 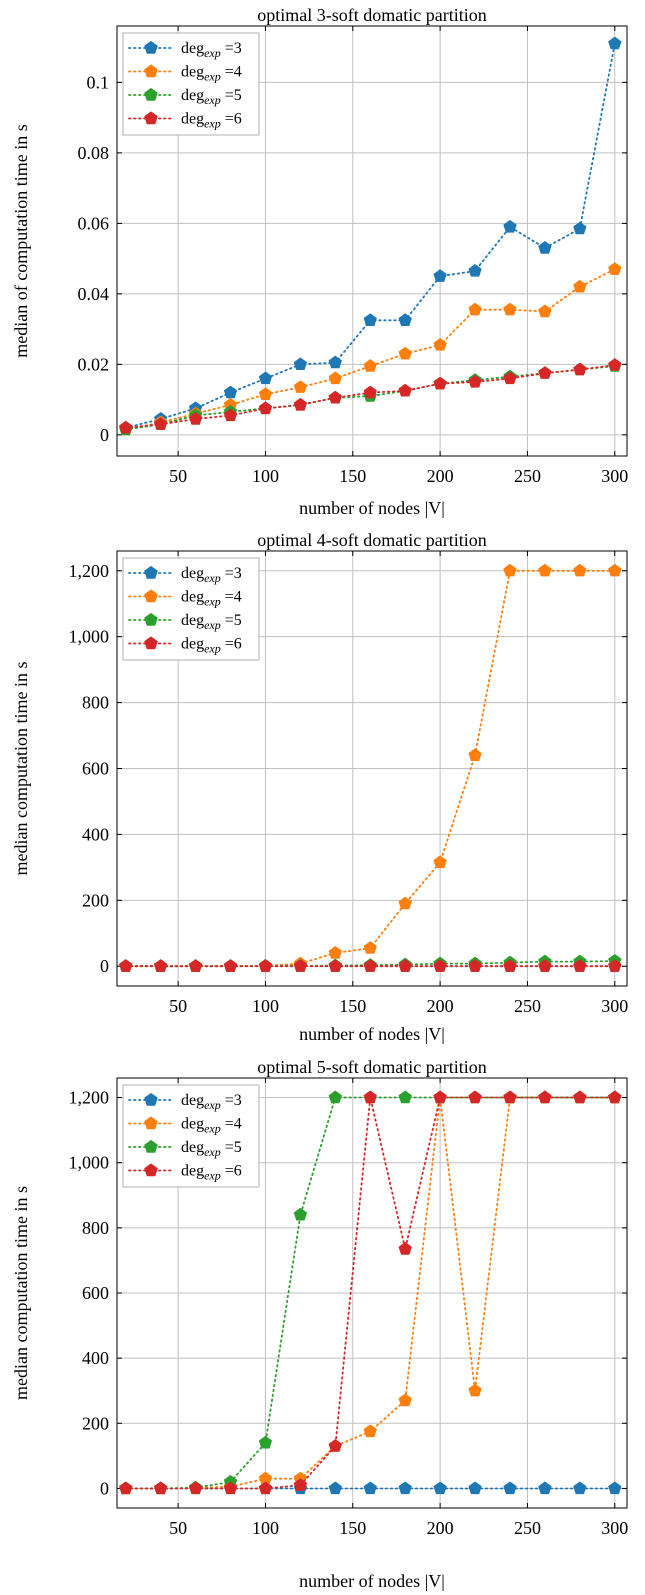 I want to click on legend-item: degexp =4, so click(x=185, y=74).